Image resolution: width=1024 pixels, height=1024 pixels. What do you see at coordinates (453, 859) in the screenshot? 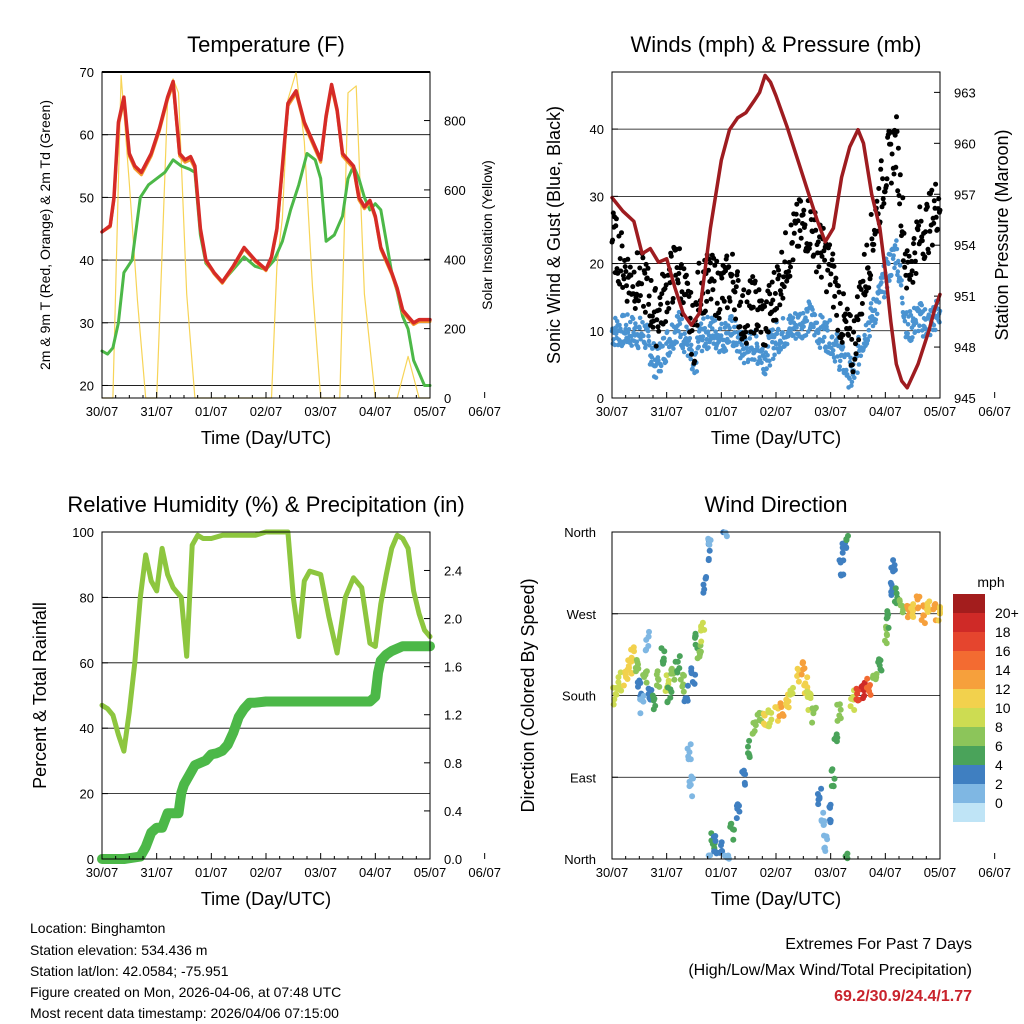
I see `y2-tick-label: 0.0` at bounding box center [453, 859].